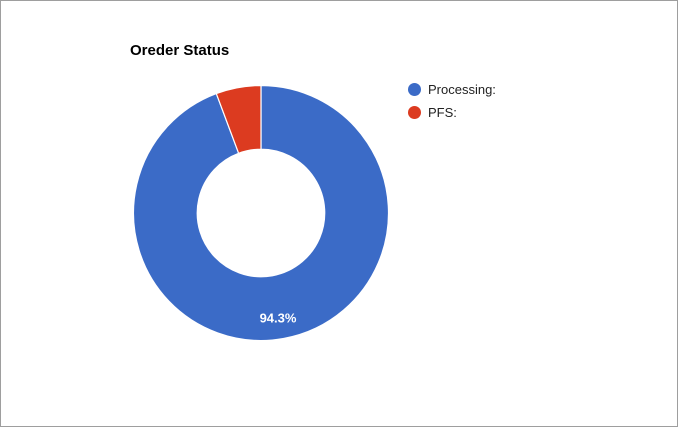 The width and height of the screenshot is (678, 427). I want to click on legend-swatch-processing-icon, so click(414, 89).